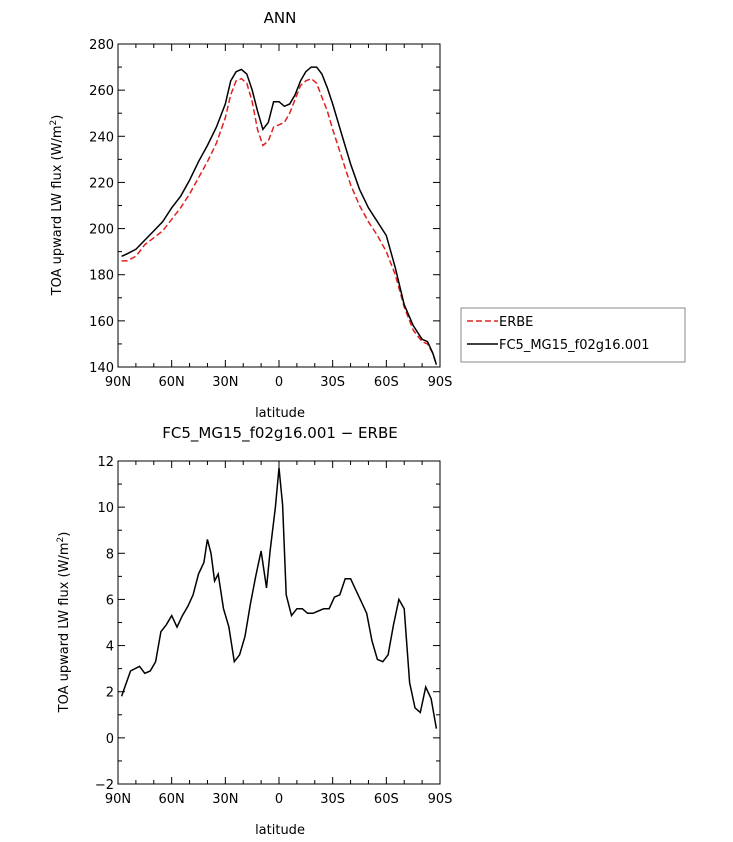  I want to click on top-chart-x-tick-labels: 90N 60N 30N 0 30S 60S 90S, so click(279, 382).